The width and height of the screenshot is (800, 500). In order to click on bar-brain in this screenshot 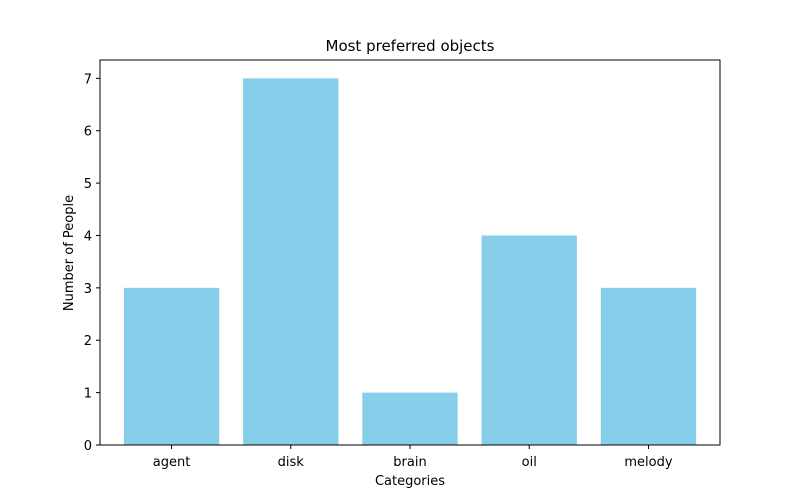, I will do `click(410, 418)`.